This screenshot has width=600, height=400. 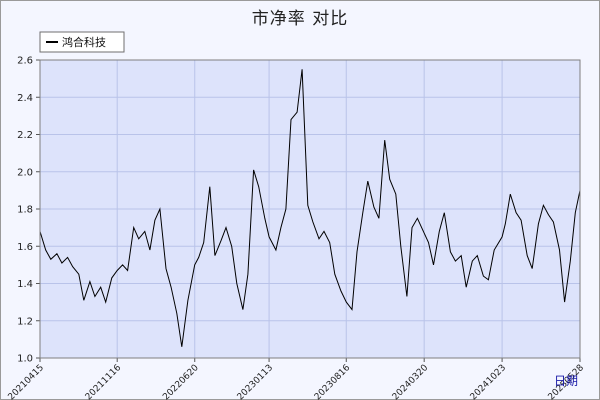 What do you see at coordinates (566, 381) in the screenshot?
I see `x-axis-label: 日期` at bounding box center [566, 381].